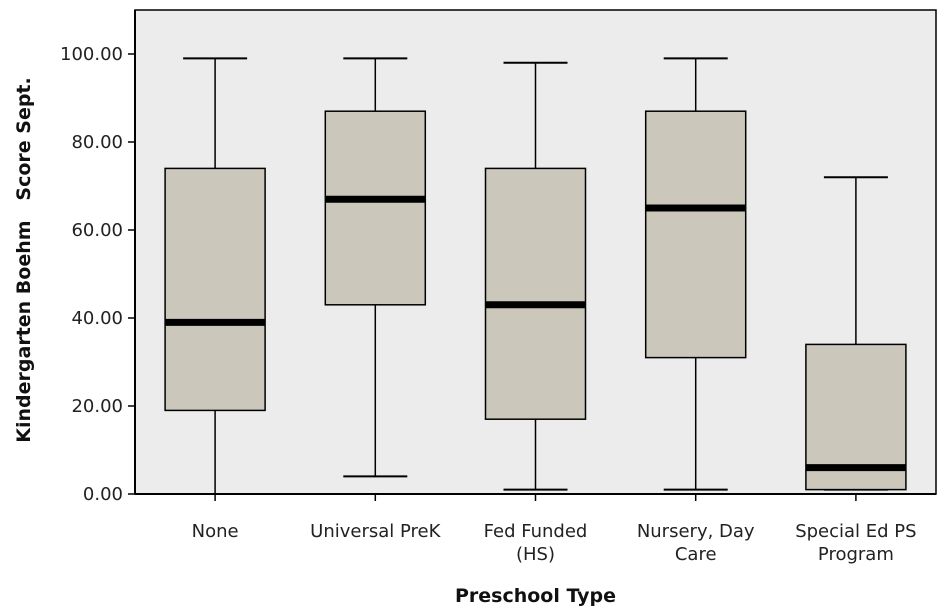  What do you see at coordinates (536, 543) in the screenshot?
I see `x-tick-label: Fed Funded (HS)` at bounding box center [536, 543].